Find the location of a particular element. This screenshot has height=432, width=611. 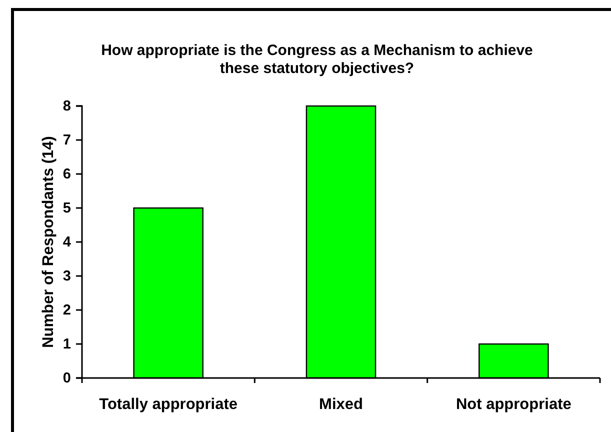

y-tick-label: 1 is located at coordinates (66, 344).